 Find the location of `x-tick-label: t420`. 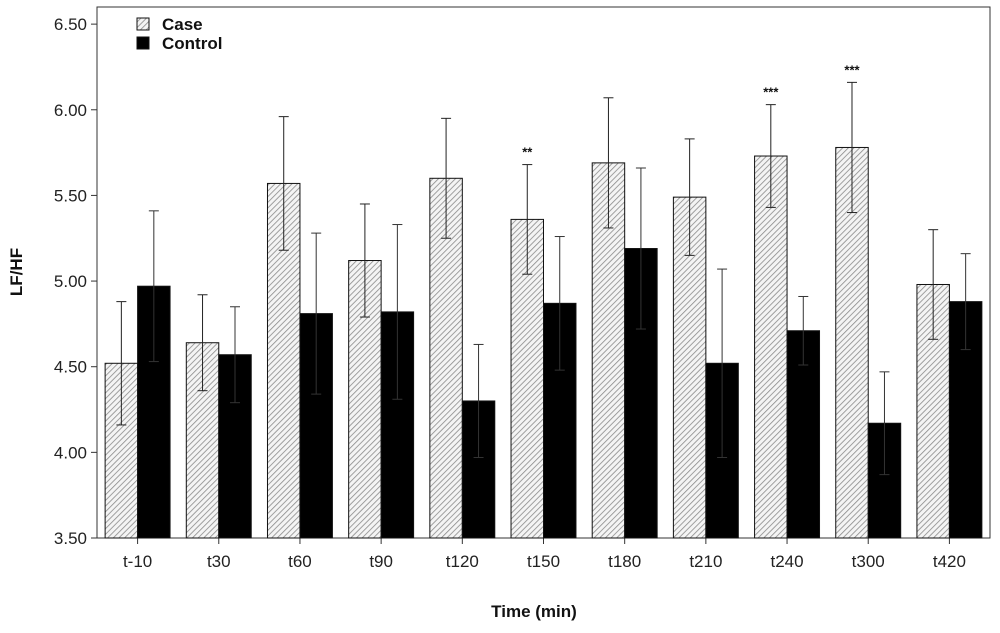

x-tick-label: t420 is located at coordinates (949, 561).